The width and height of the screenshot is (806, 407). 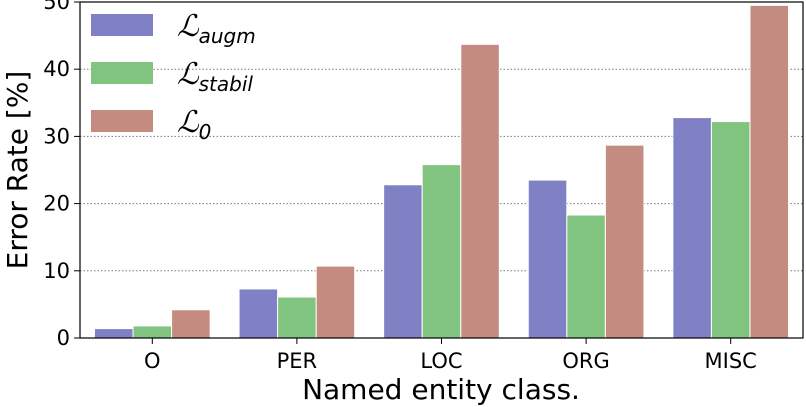 I want to click on legend-swatch-stabil, so click(x=122, y=73).